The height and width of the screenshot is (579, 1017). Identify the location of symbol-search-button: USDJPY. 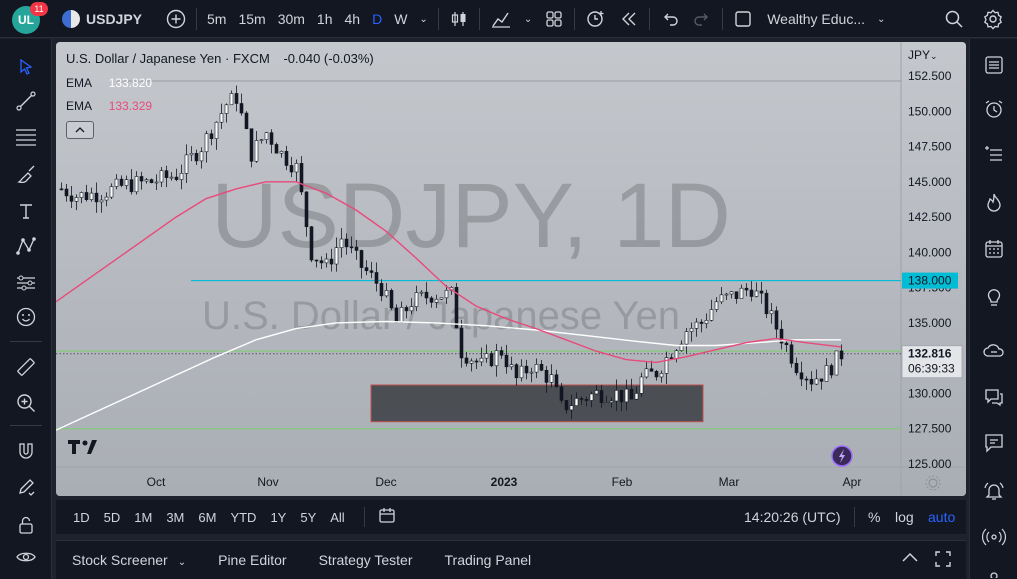
(114, 19).